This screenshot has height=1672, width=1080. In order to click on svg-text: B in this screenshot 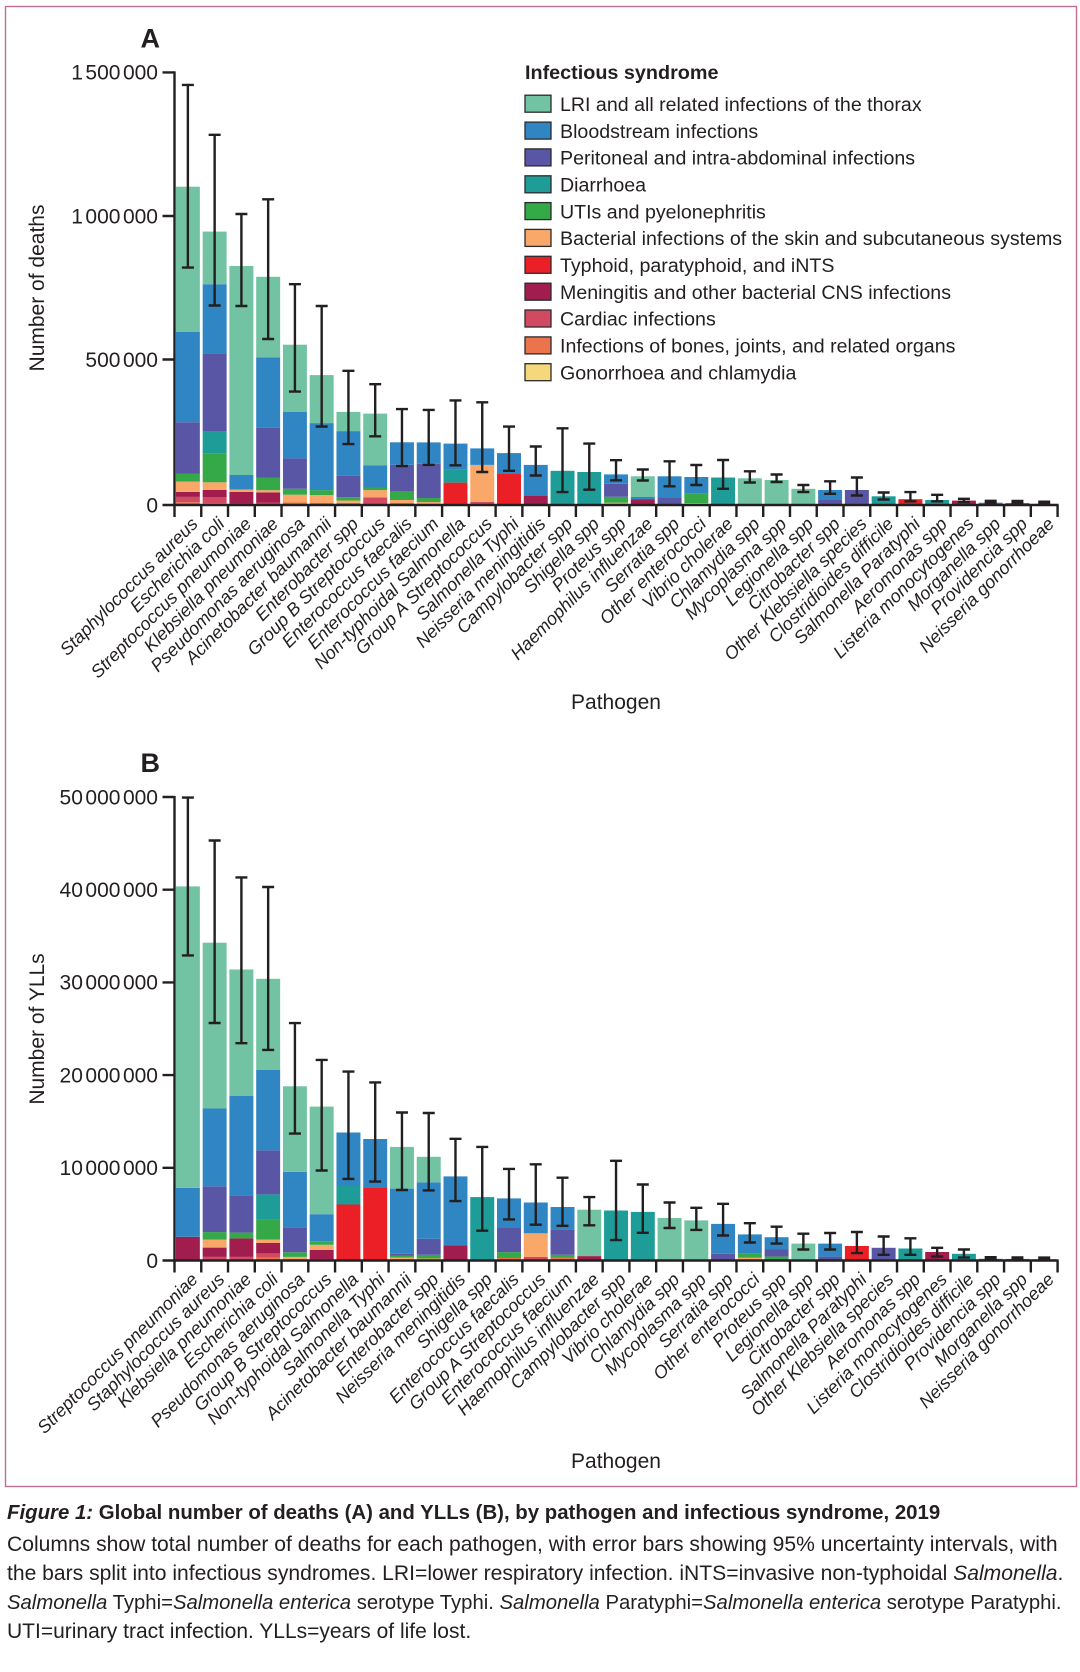, I will do `click(151, 763)`.